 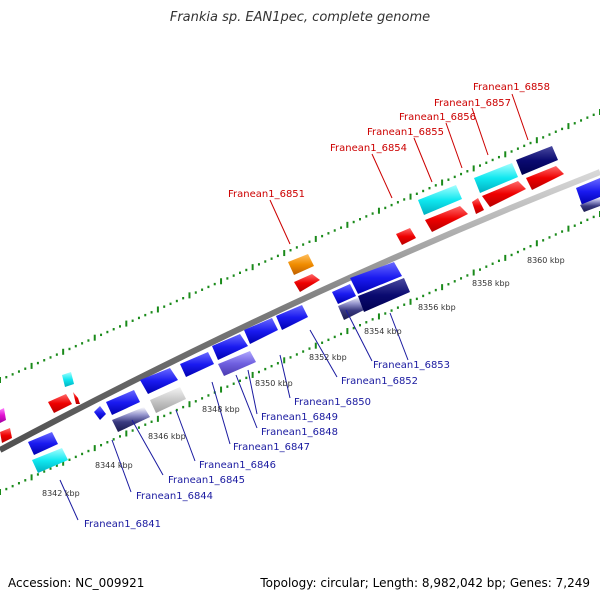 What do you see at coordinates (271, 447) in the screenshot?
I see `gene-label: Franean1_6847` at bounding box center [271, 447].